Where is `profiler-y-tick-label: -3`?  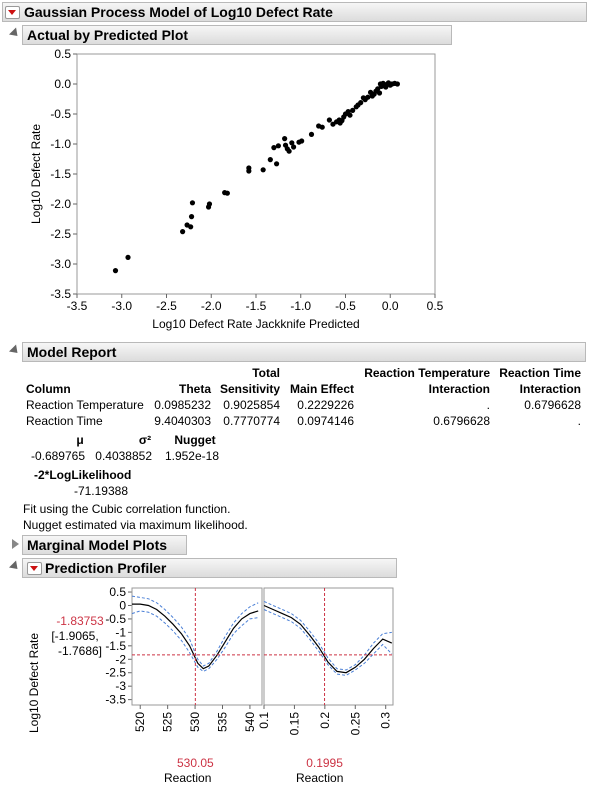
profiler-y-tick-label: -3 is located at coordinates (120, 686).